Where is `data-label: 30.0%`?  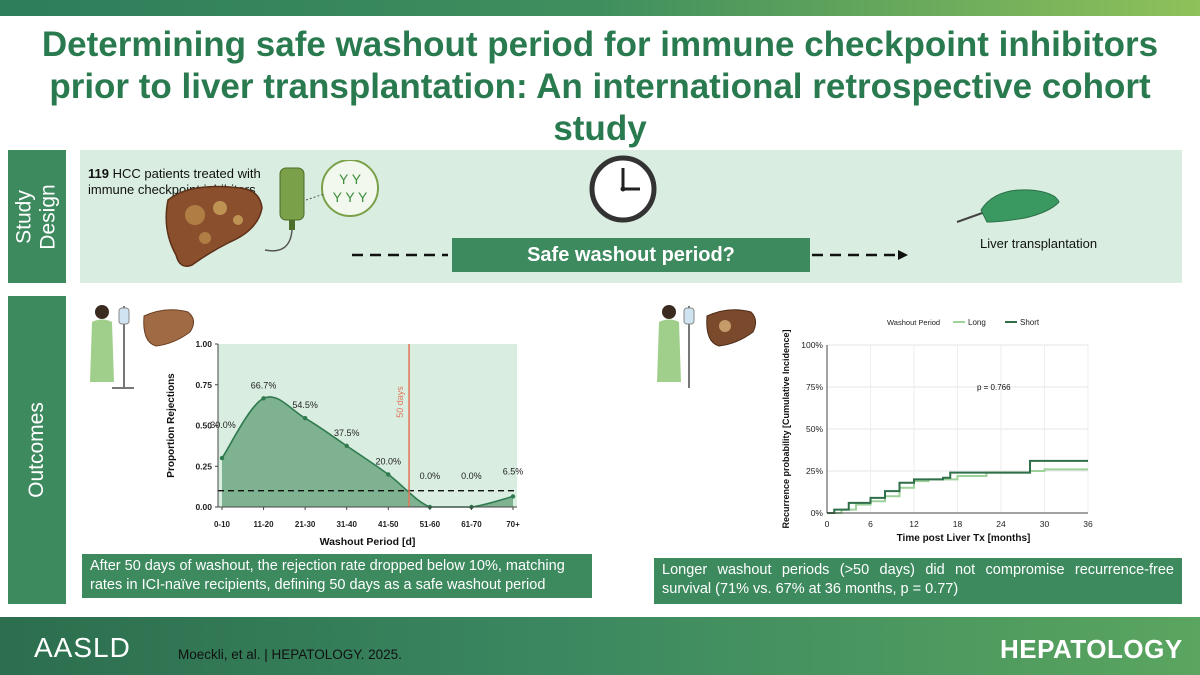 data-label: 30.0% is located at coordinates (223, 425).